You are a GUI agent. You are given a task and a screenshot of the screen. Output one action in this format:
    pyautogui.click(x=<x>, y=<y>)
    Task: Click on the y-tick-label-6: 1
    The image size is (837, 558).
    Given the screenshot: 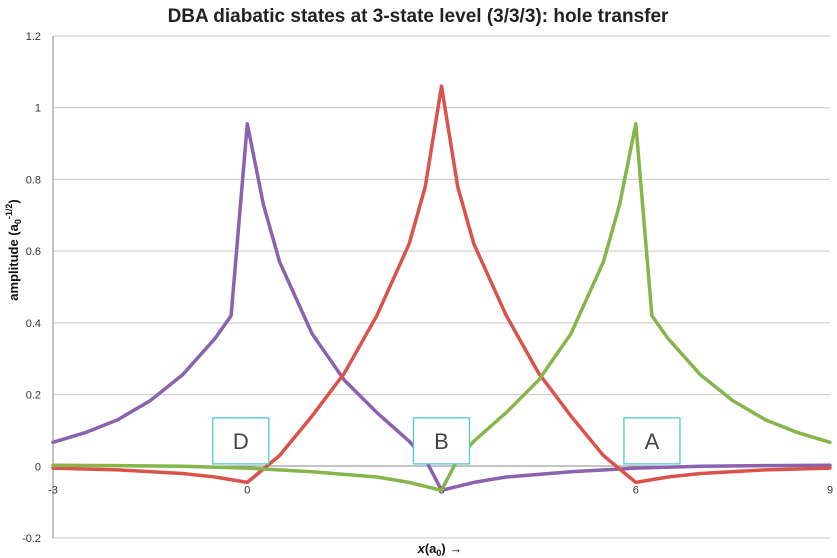 What is the action you would take?
    pyautogui.click(x=38, y=109)
    